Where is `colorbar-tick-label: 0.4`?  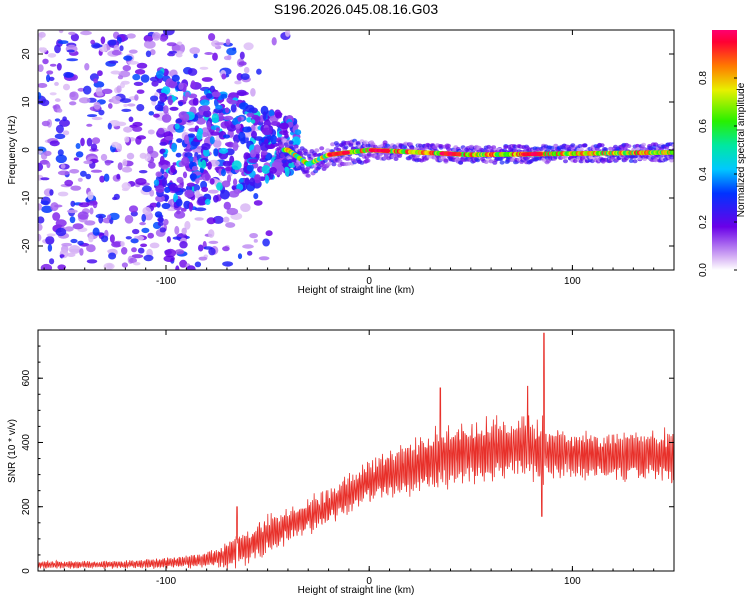 colorbar-tick-label: 0.4 is located at coordinates (703, 174).